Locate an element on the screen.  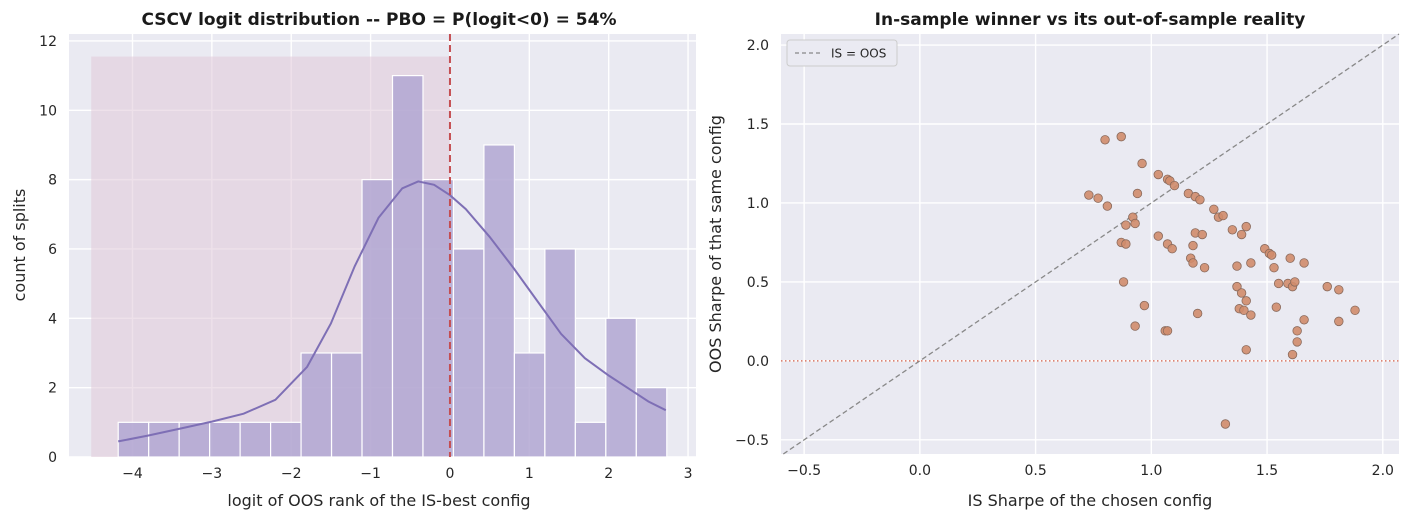
x-tick-label: 2 is located at coordinates (608, 474).